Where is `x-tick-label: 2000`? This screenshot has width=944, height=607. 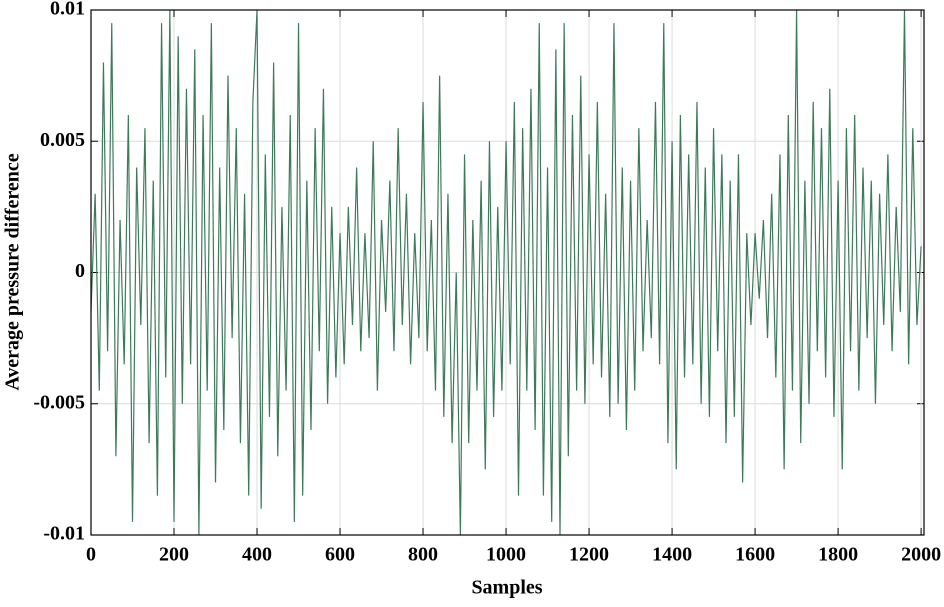 x-tick-label: 2000 is located at coordinates (921, 555).